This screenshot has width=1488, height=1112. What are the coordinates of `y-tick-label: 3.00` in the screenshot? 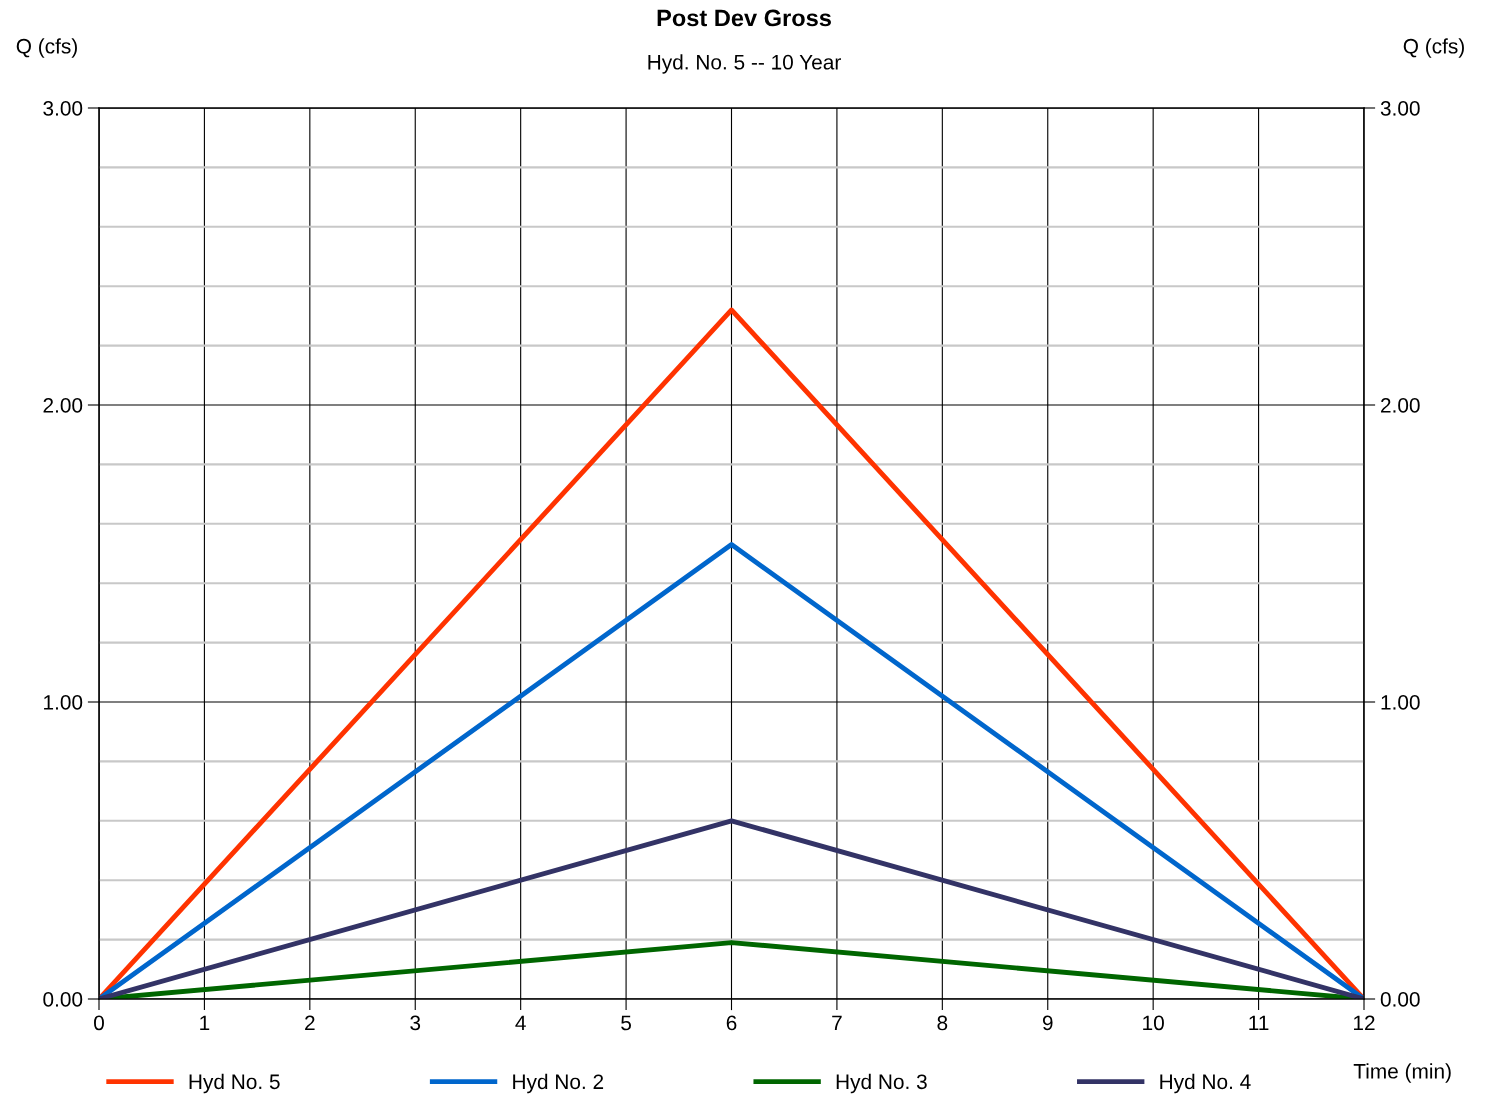 It's located at (63, 108).